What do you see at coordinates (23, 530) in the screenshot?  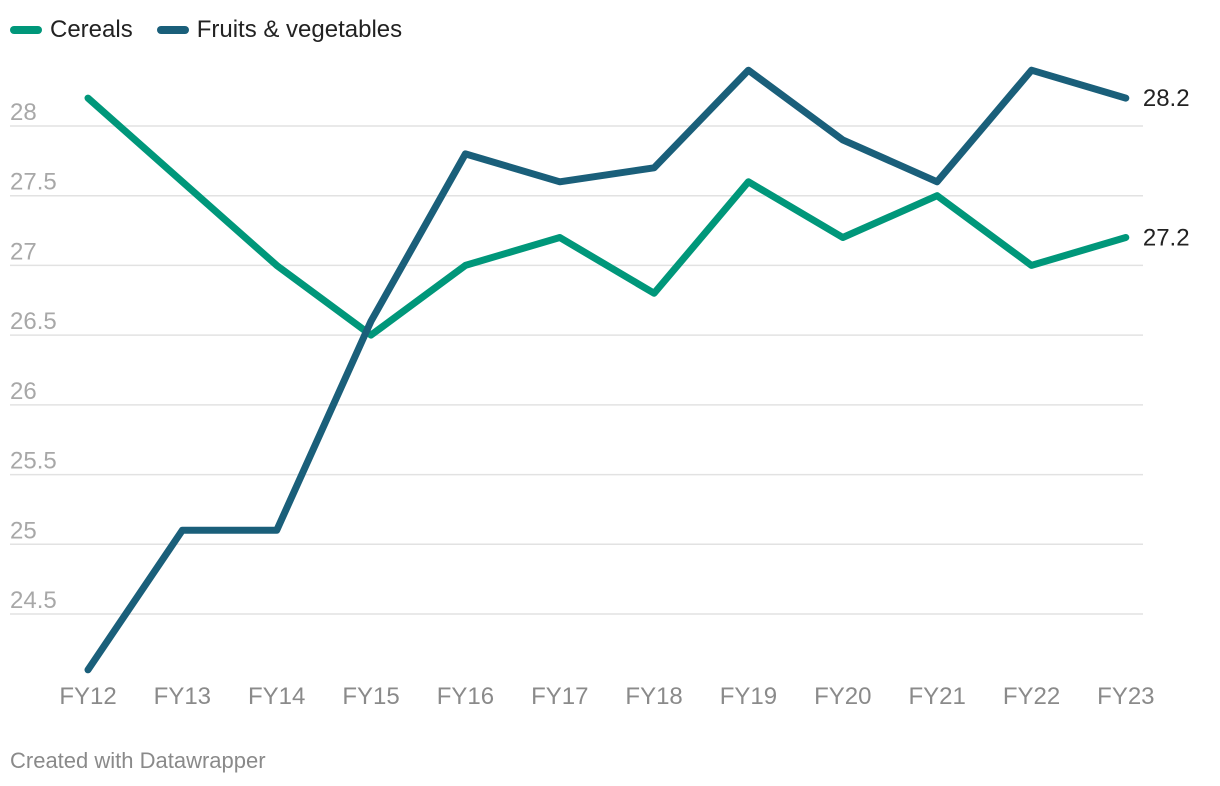 I see `y-tick-label: 25` at bounding box center [23, 530].